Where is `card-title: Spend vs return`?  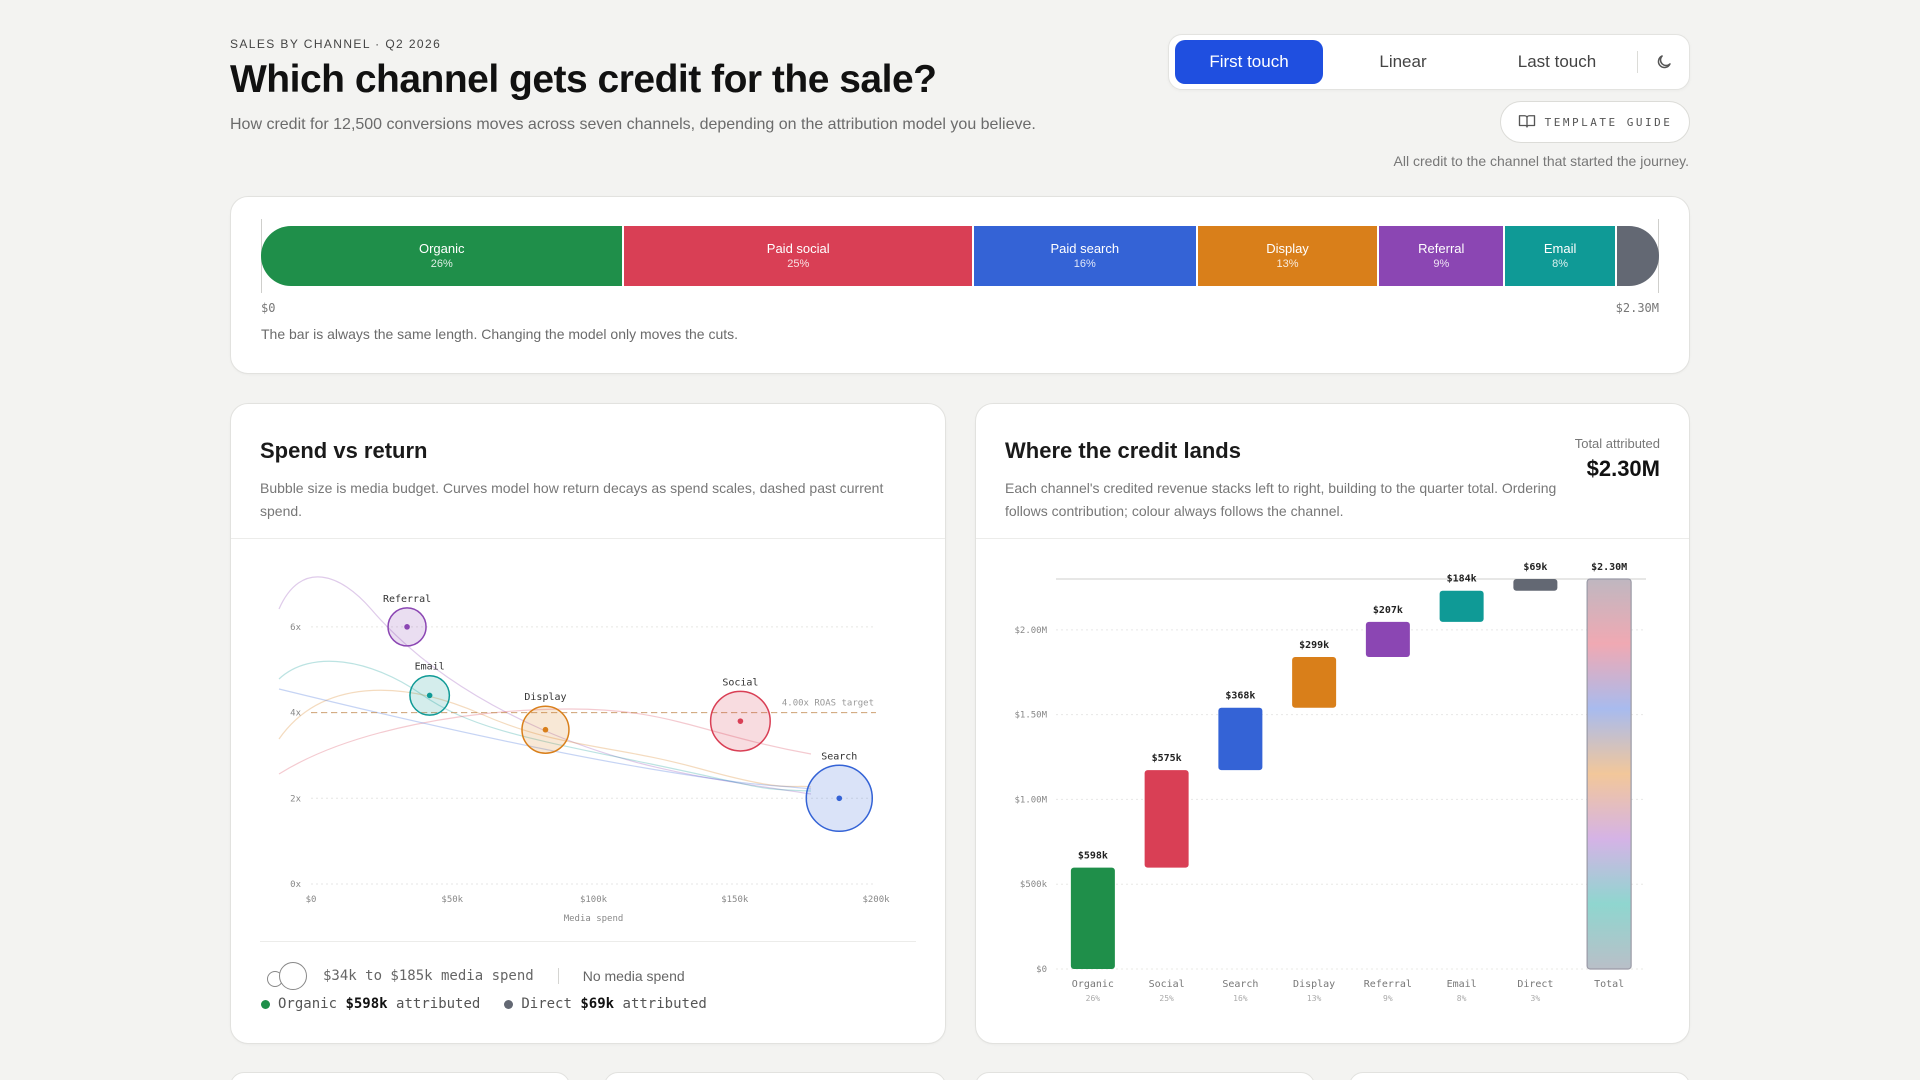 card-title: Spend vs return is located at coordinates (344, 450).